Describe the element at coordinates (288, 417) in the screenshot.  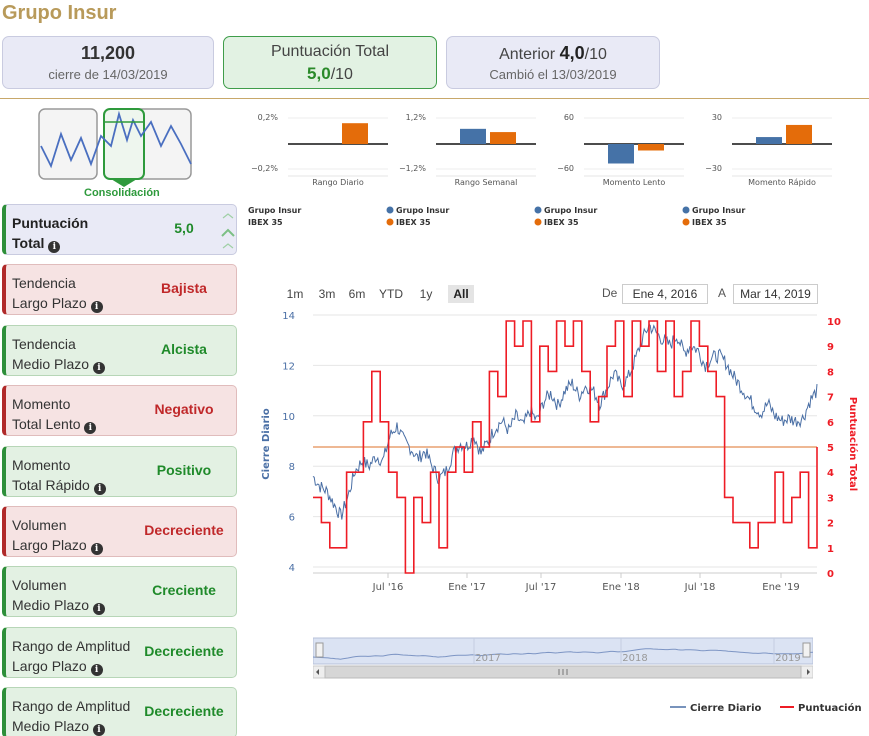
I see `y-left-tick: 10` at that location.